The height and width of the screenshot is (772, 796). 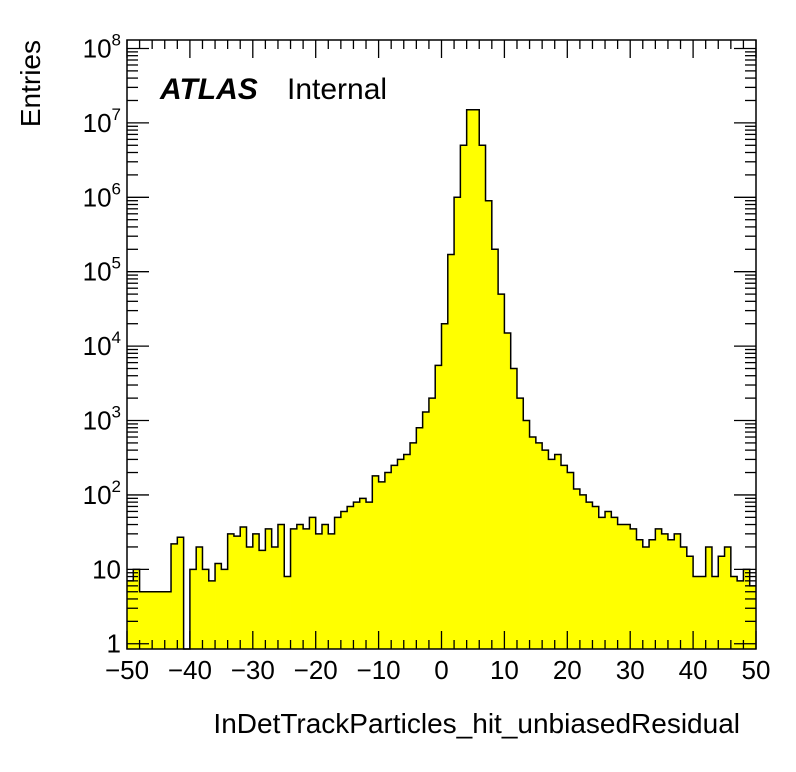 I want to click on x-tick-label: −30, so click(x=253, y=670).